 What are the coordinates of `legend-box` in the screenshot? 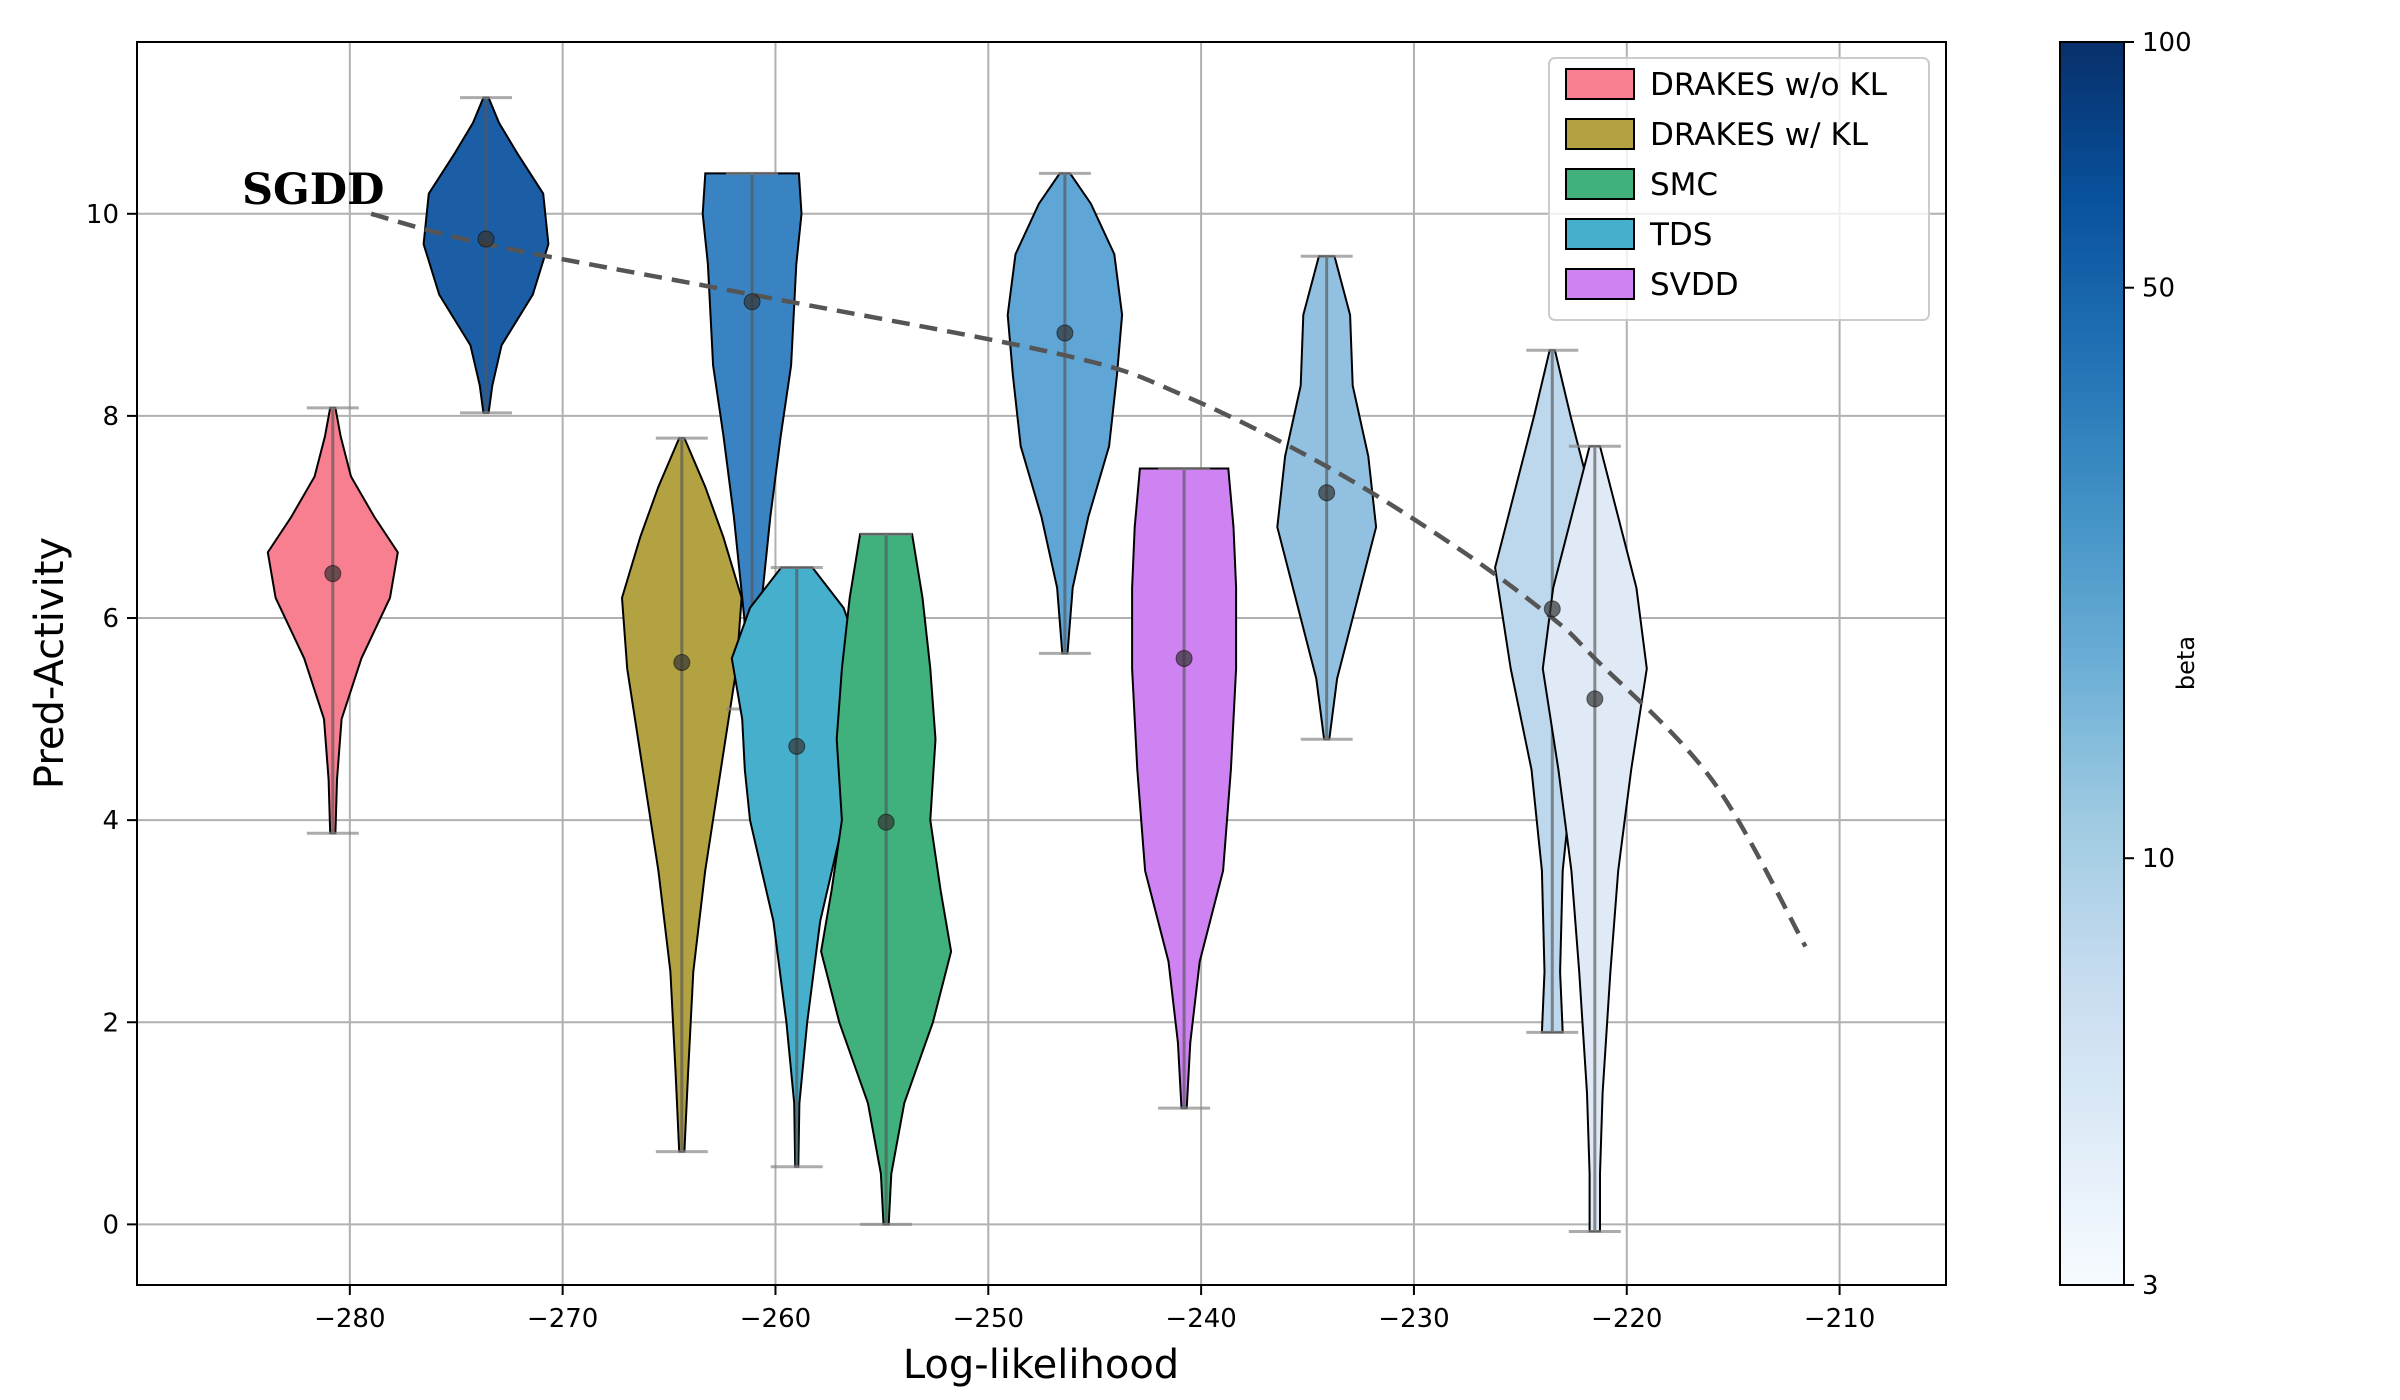 It's located at (1739, 189).